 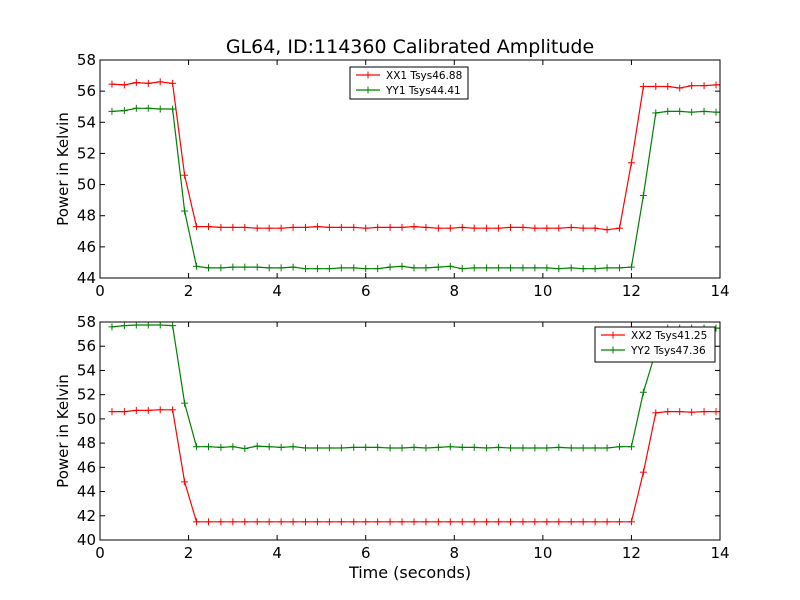 I want to click on figure-title: GL64, ID:114360 Calibrated Amplitude, so click(x=410, y=47).